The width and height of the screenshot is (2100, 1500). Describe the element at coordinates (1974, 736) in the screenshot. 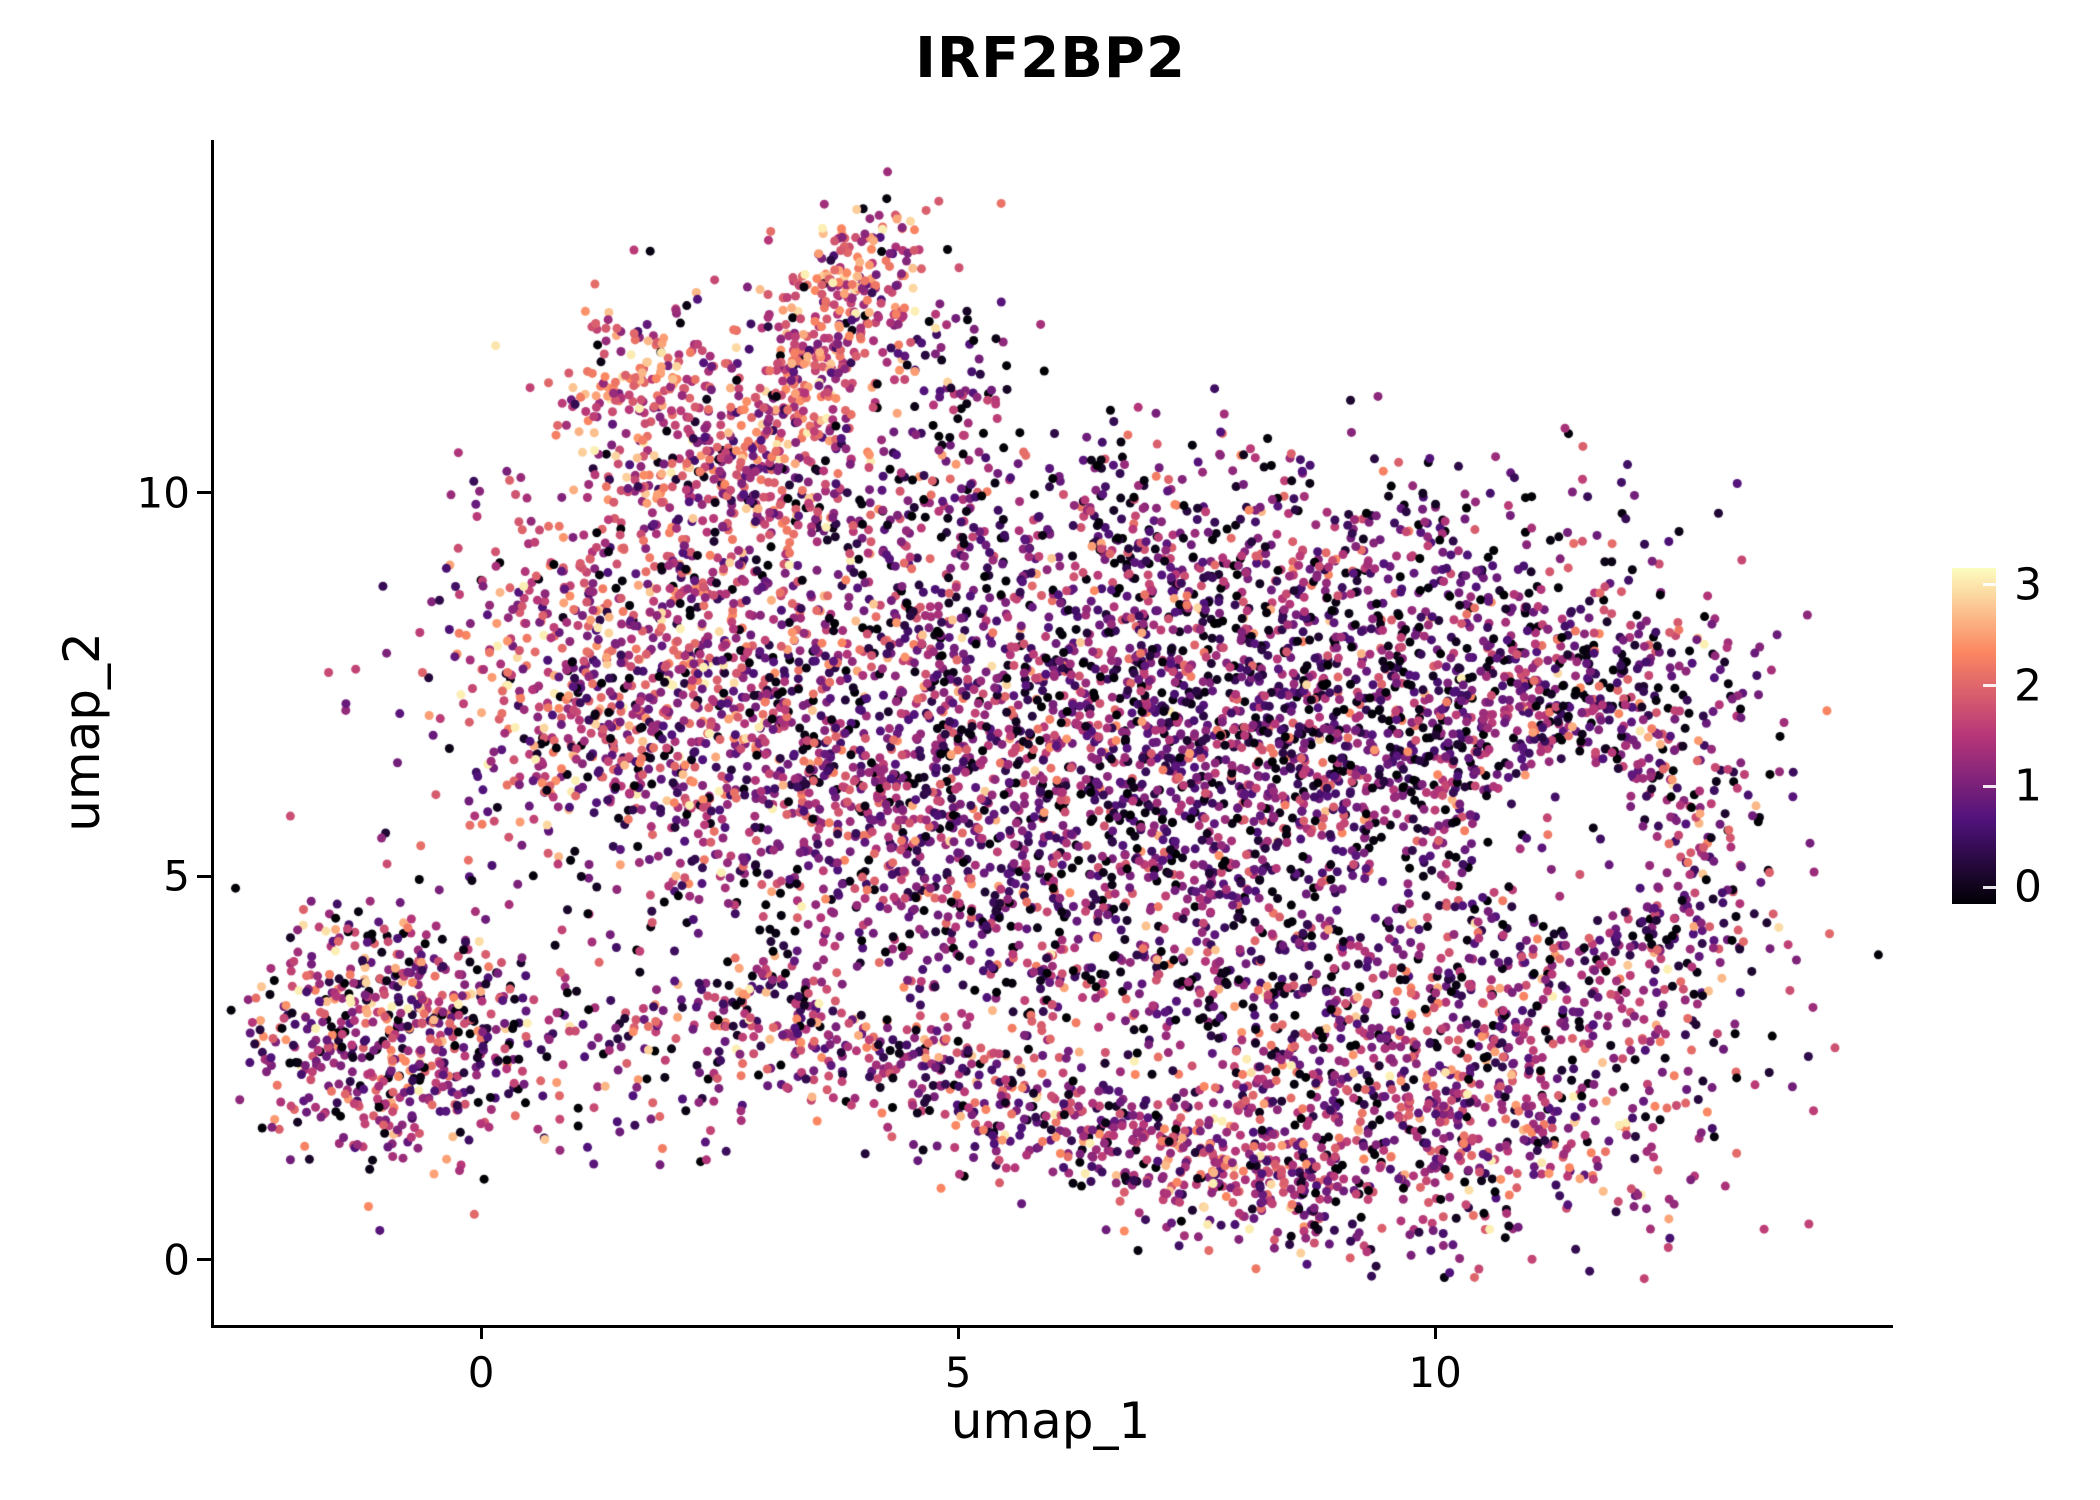

I see `colorbar-gradient` at that location.